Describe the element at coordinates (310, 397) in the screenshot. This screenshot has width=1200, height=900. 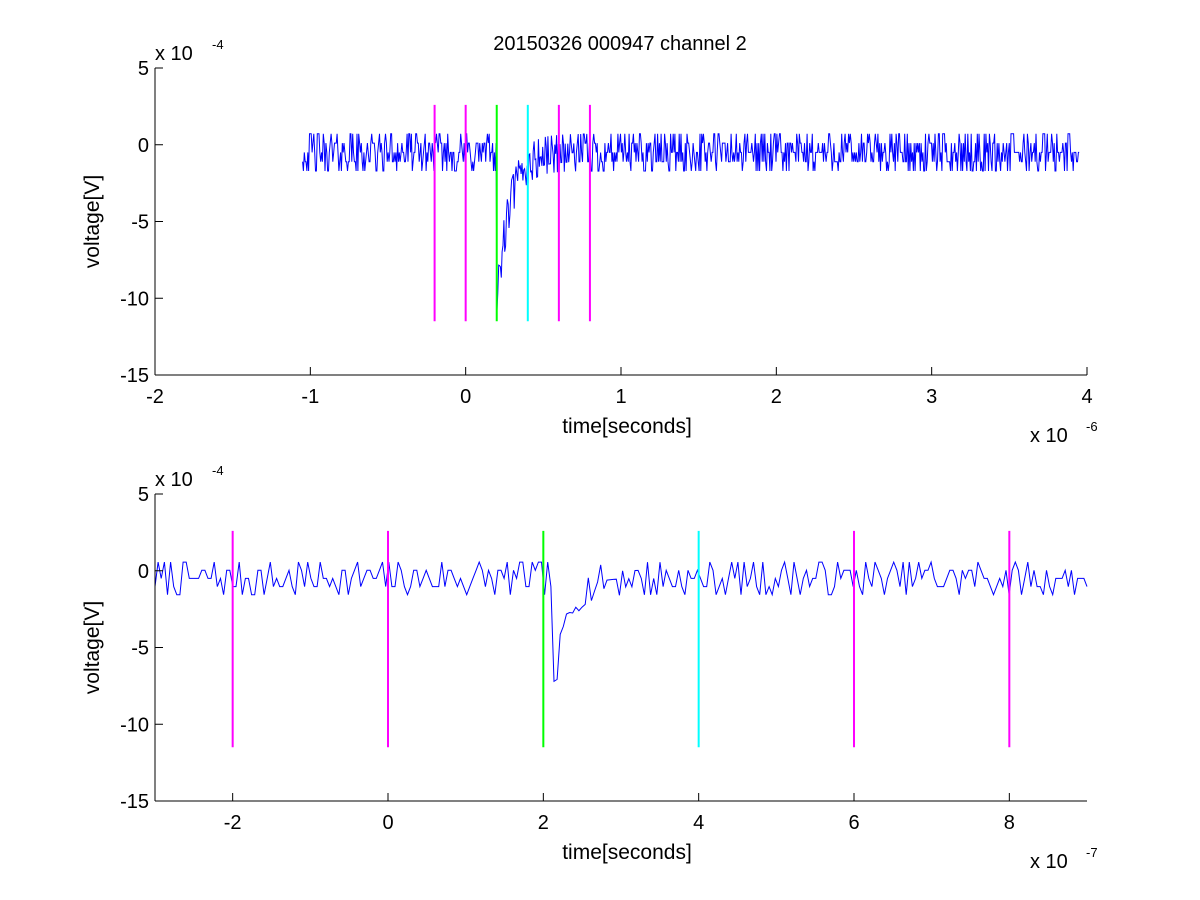
I see `x-tick-label: -1` at that location.